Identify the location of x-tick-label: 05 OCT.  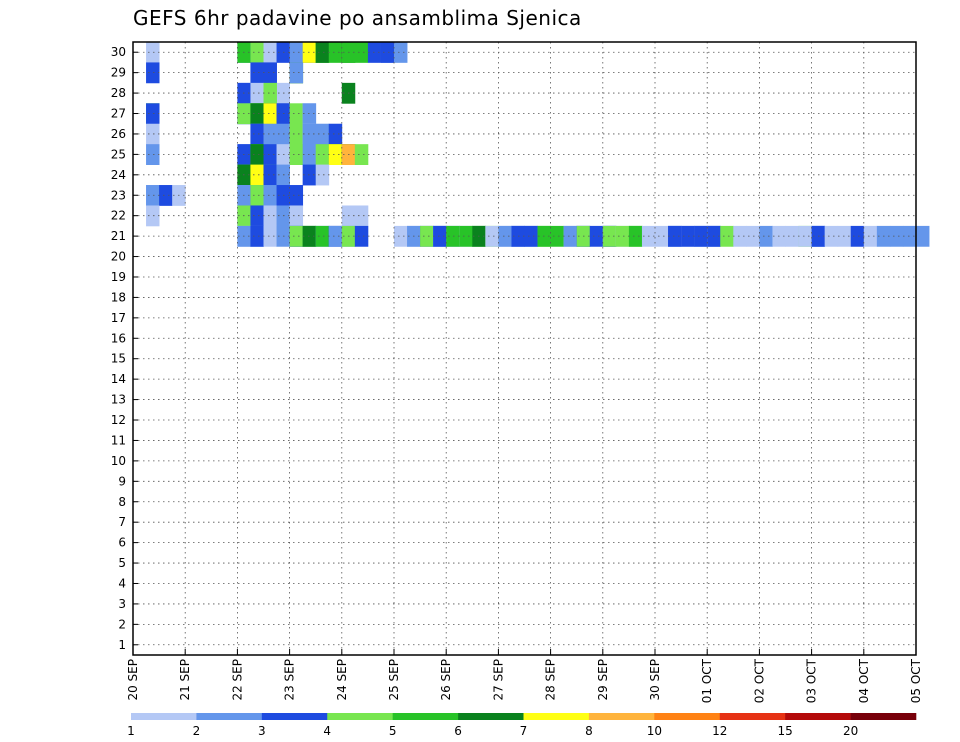
(916, 680).